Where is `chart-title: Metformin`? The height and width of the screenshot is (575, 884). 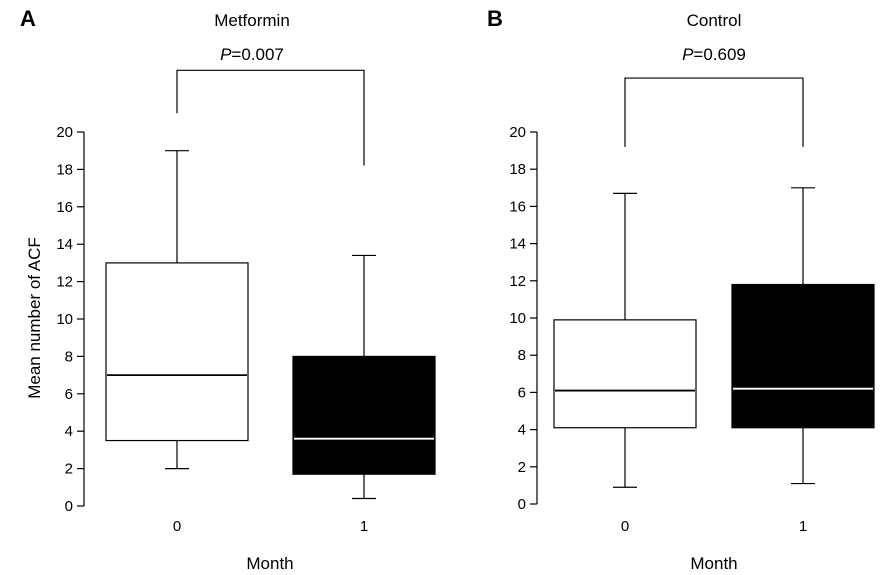 chart-title: Metformin is located at coordinates (252, 20).